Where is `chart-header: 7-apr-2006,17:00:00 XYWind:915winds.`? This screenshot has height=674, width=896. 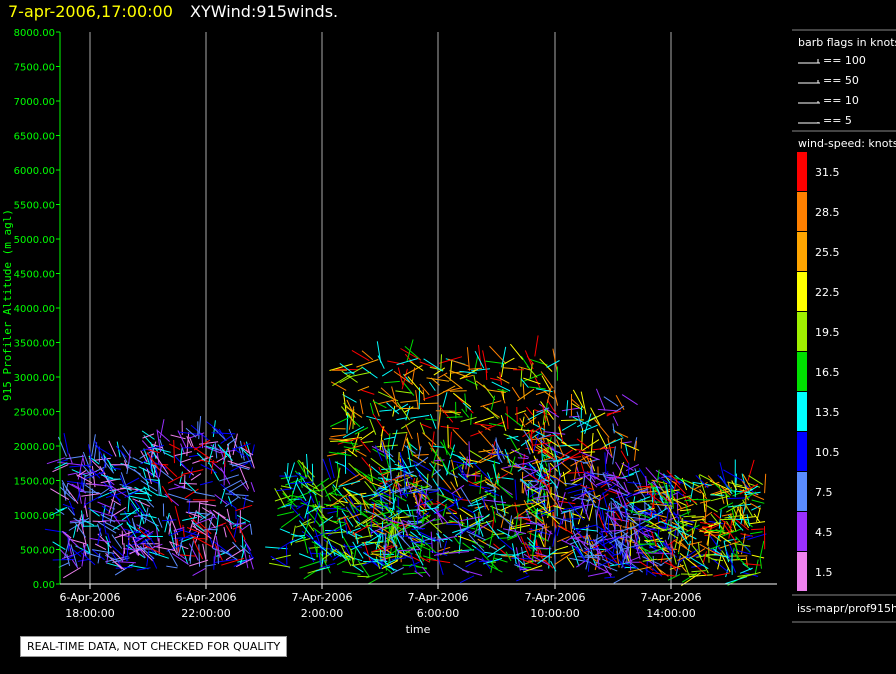
chart-header: 7-apr-2006,17:00:00 XYWind:915winds. is located at coordinates (173, 11).